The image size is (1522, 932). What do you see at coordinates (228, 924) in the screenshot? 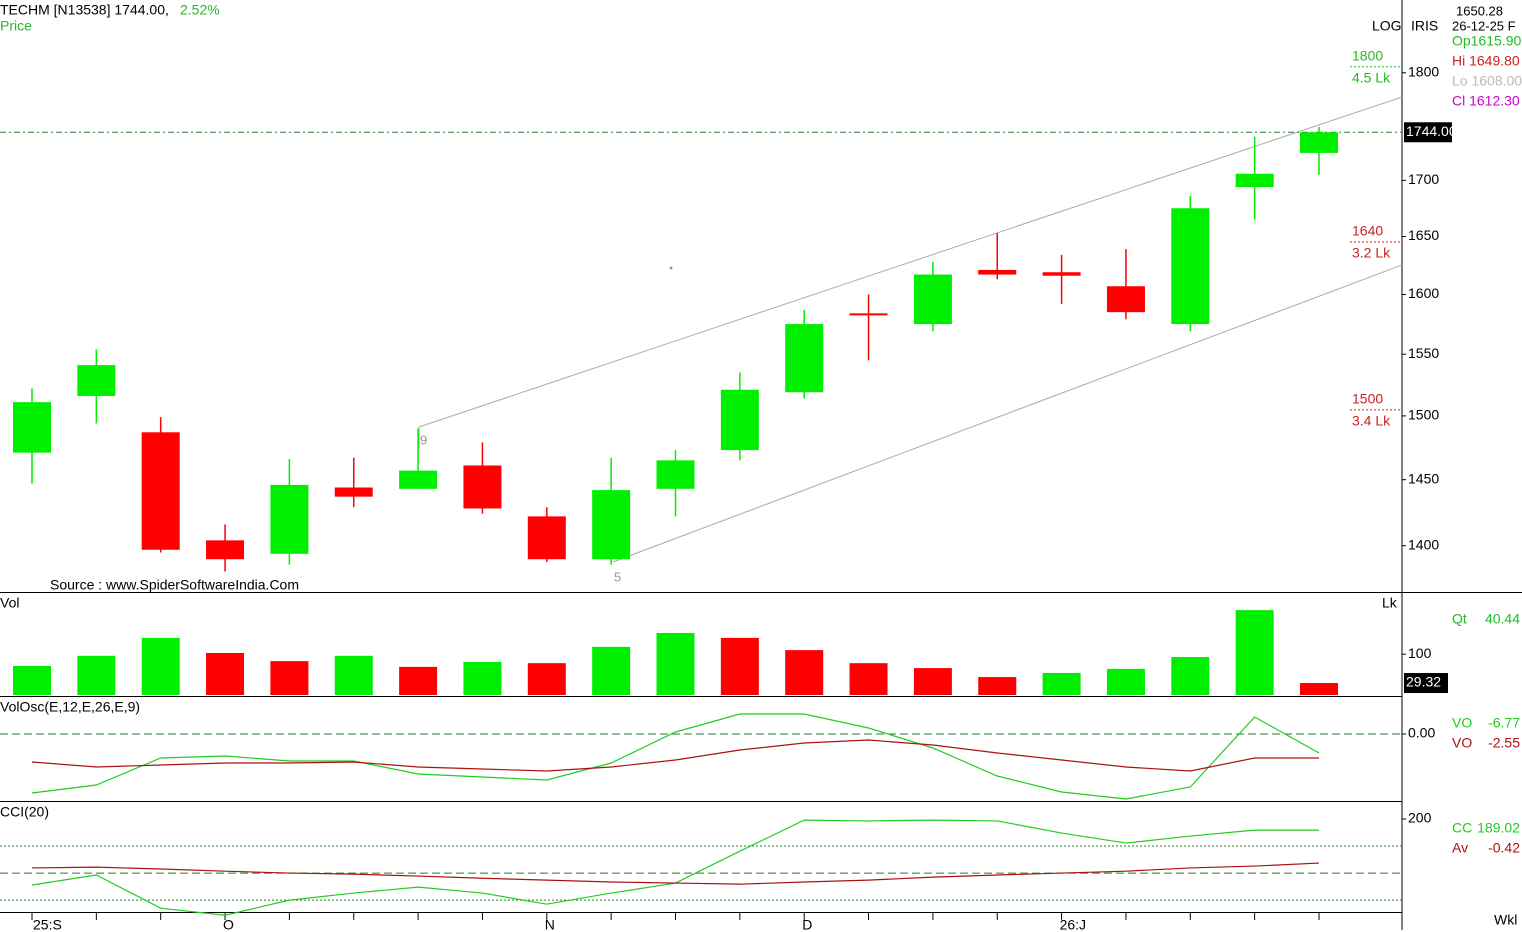
I see `x-tick-label: O` at bounding box center [228, 924].